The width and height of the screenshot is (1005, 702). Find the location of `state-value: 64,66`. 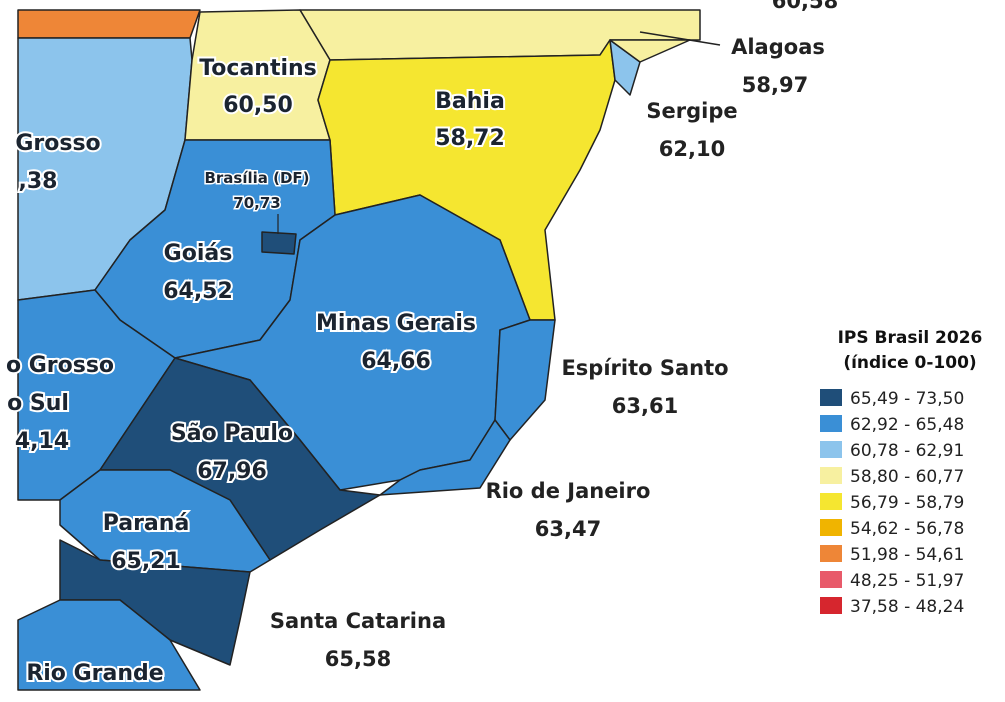

state-value: 64,66 is located at coordinates (396, 361).